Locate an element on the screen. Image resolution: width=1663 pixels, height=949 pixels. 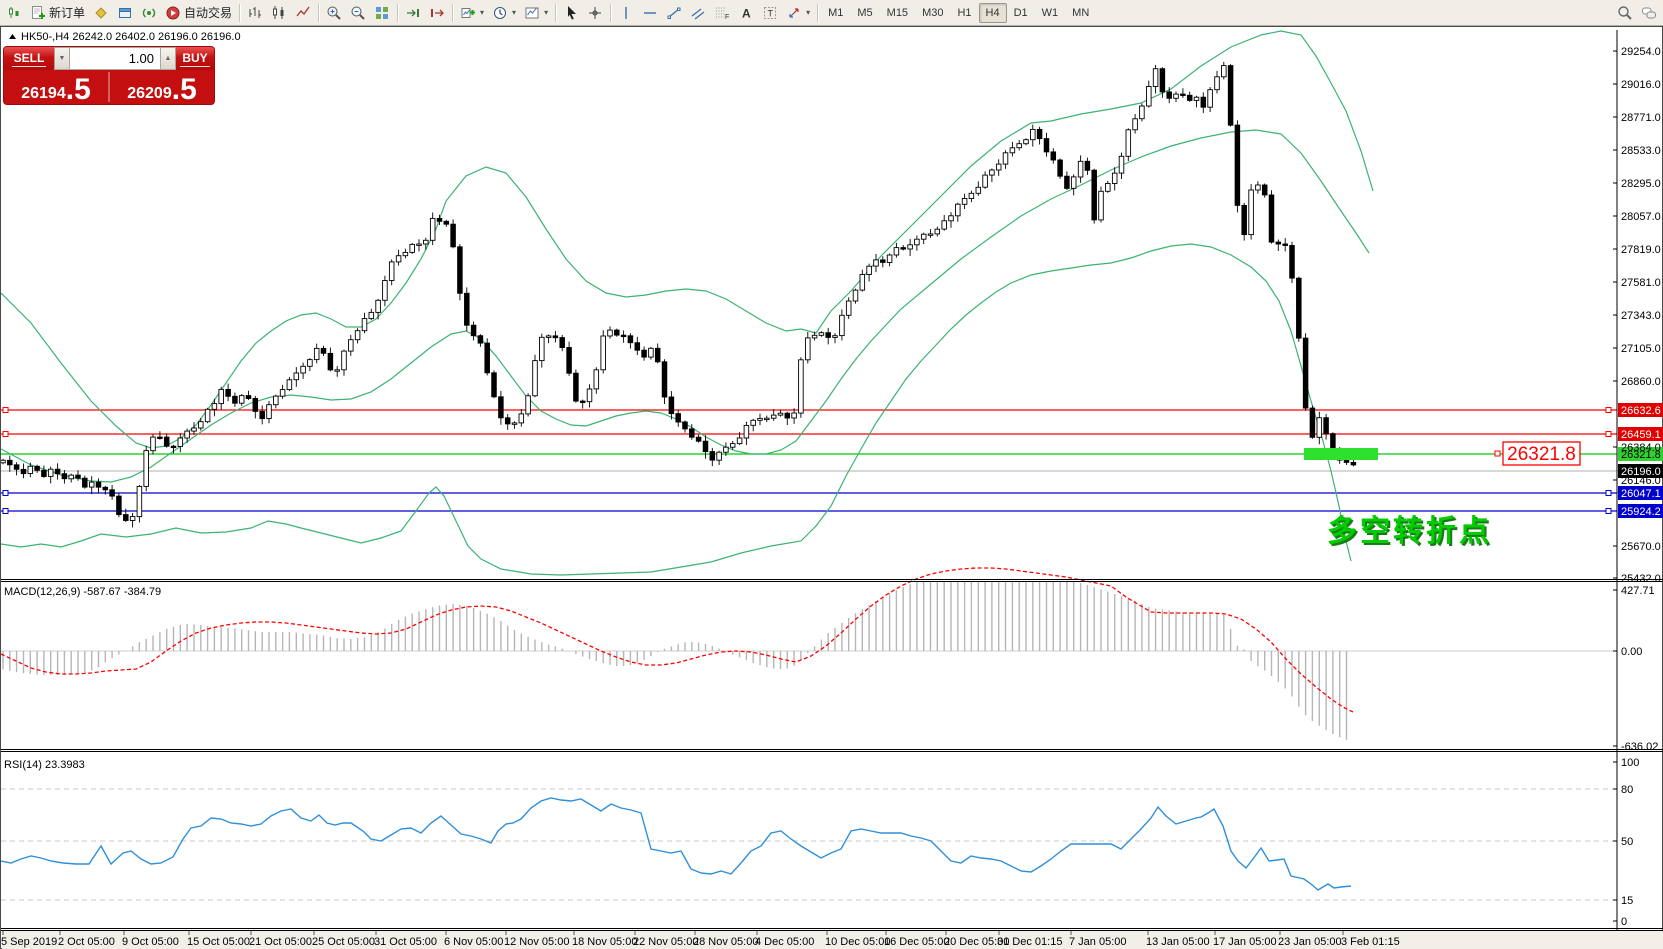
level-line-26047-1: 26047.1 is located at coordinates (832, 493).